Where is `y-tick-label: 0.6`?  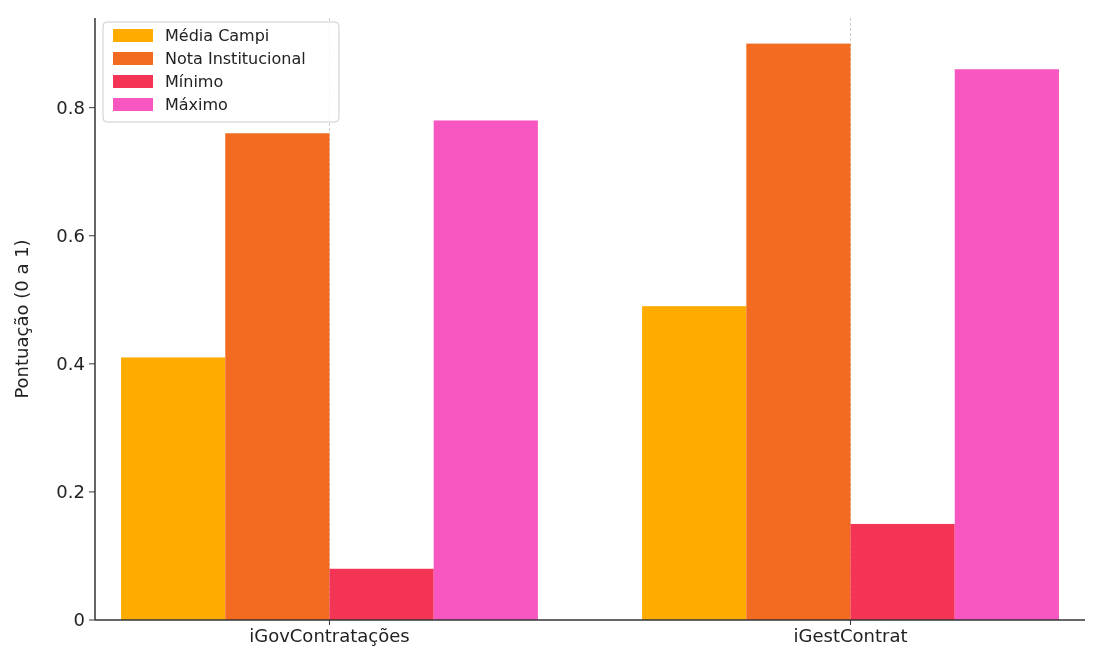 y-tick-label: 0.6 is located at coordinates (70, 236).